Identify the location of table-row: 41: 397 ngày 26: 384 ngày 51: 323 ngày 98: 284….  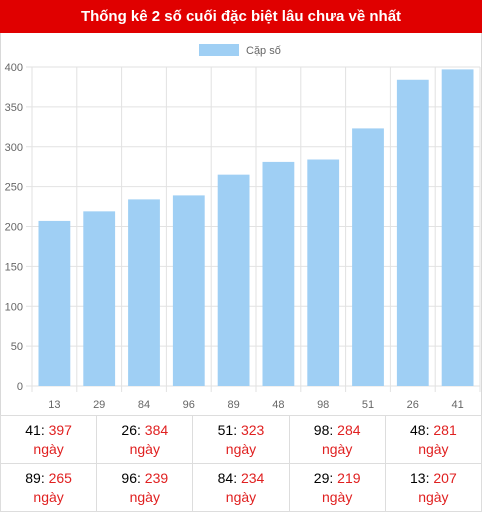
(241, 439).